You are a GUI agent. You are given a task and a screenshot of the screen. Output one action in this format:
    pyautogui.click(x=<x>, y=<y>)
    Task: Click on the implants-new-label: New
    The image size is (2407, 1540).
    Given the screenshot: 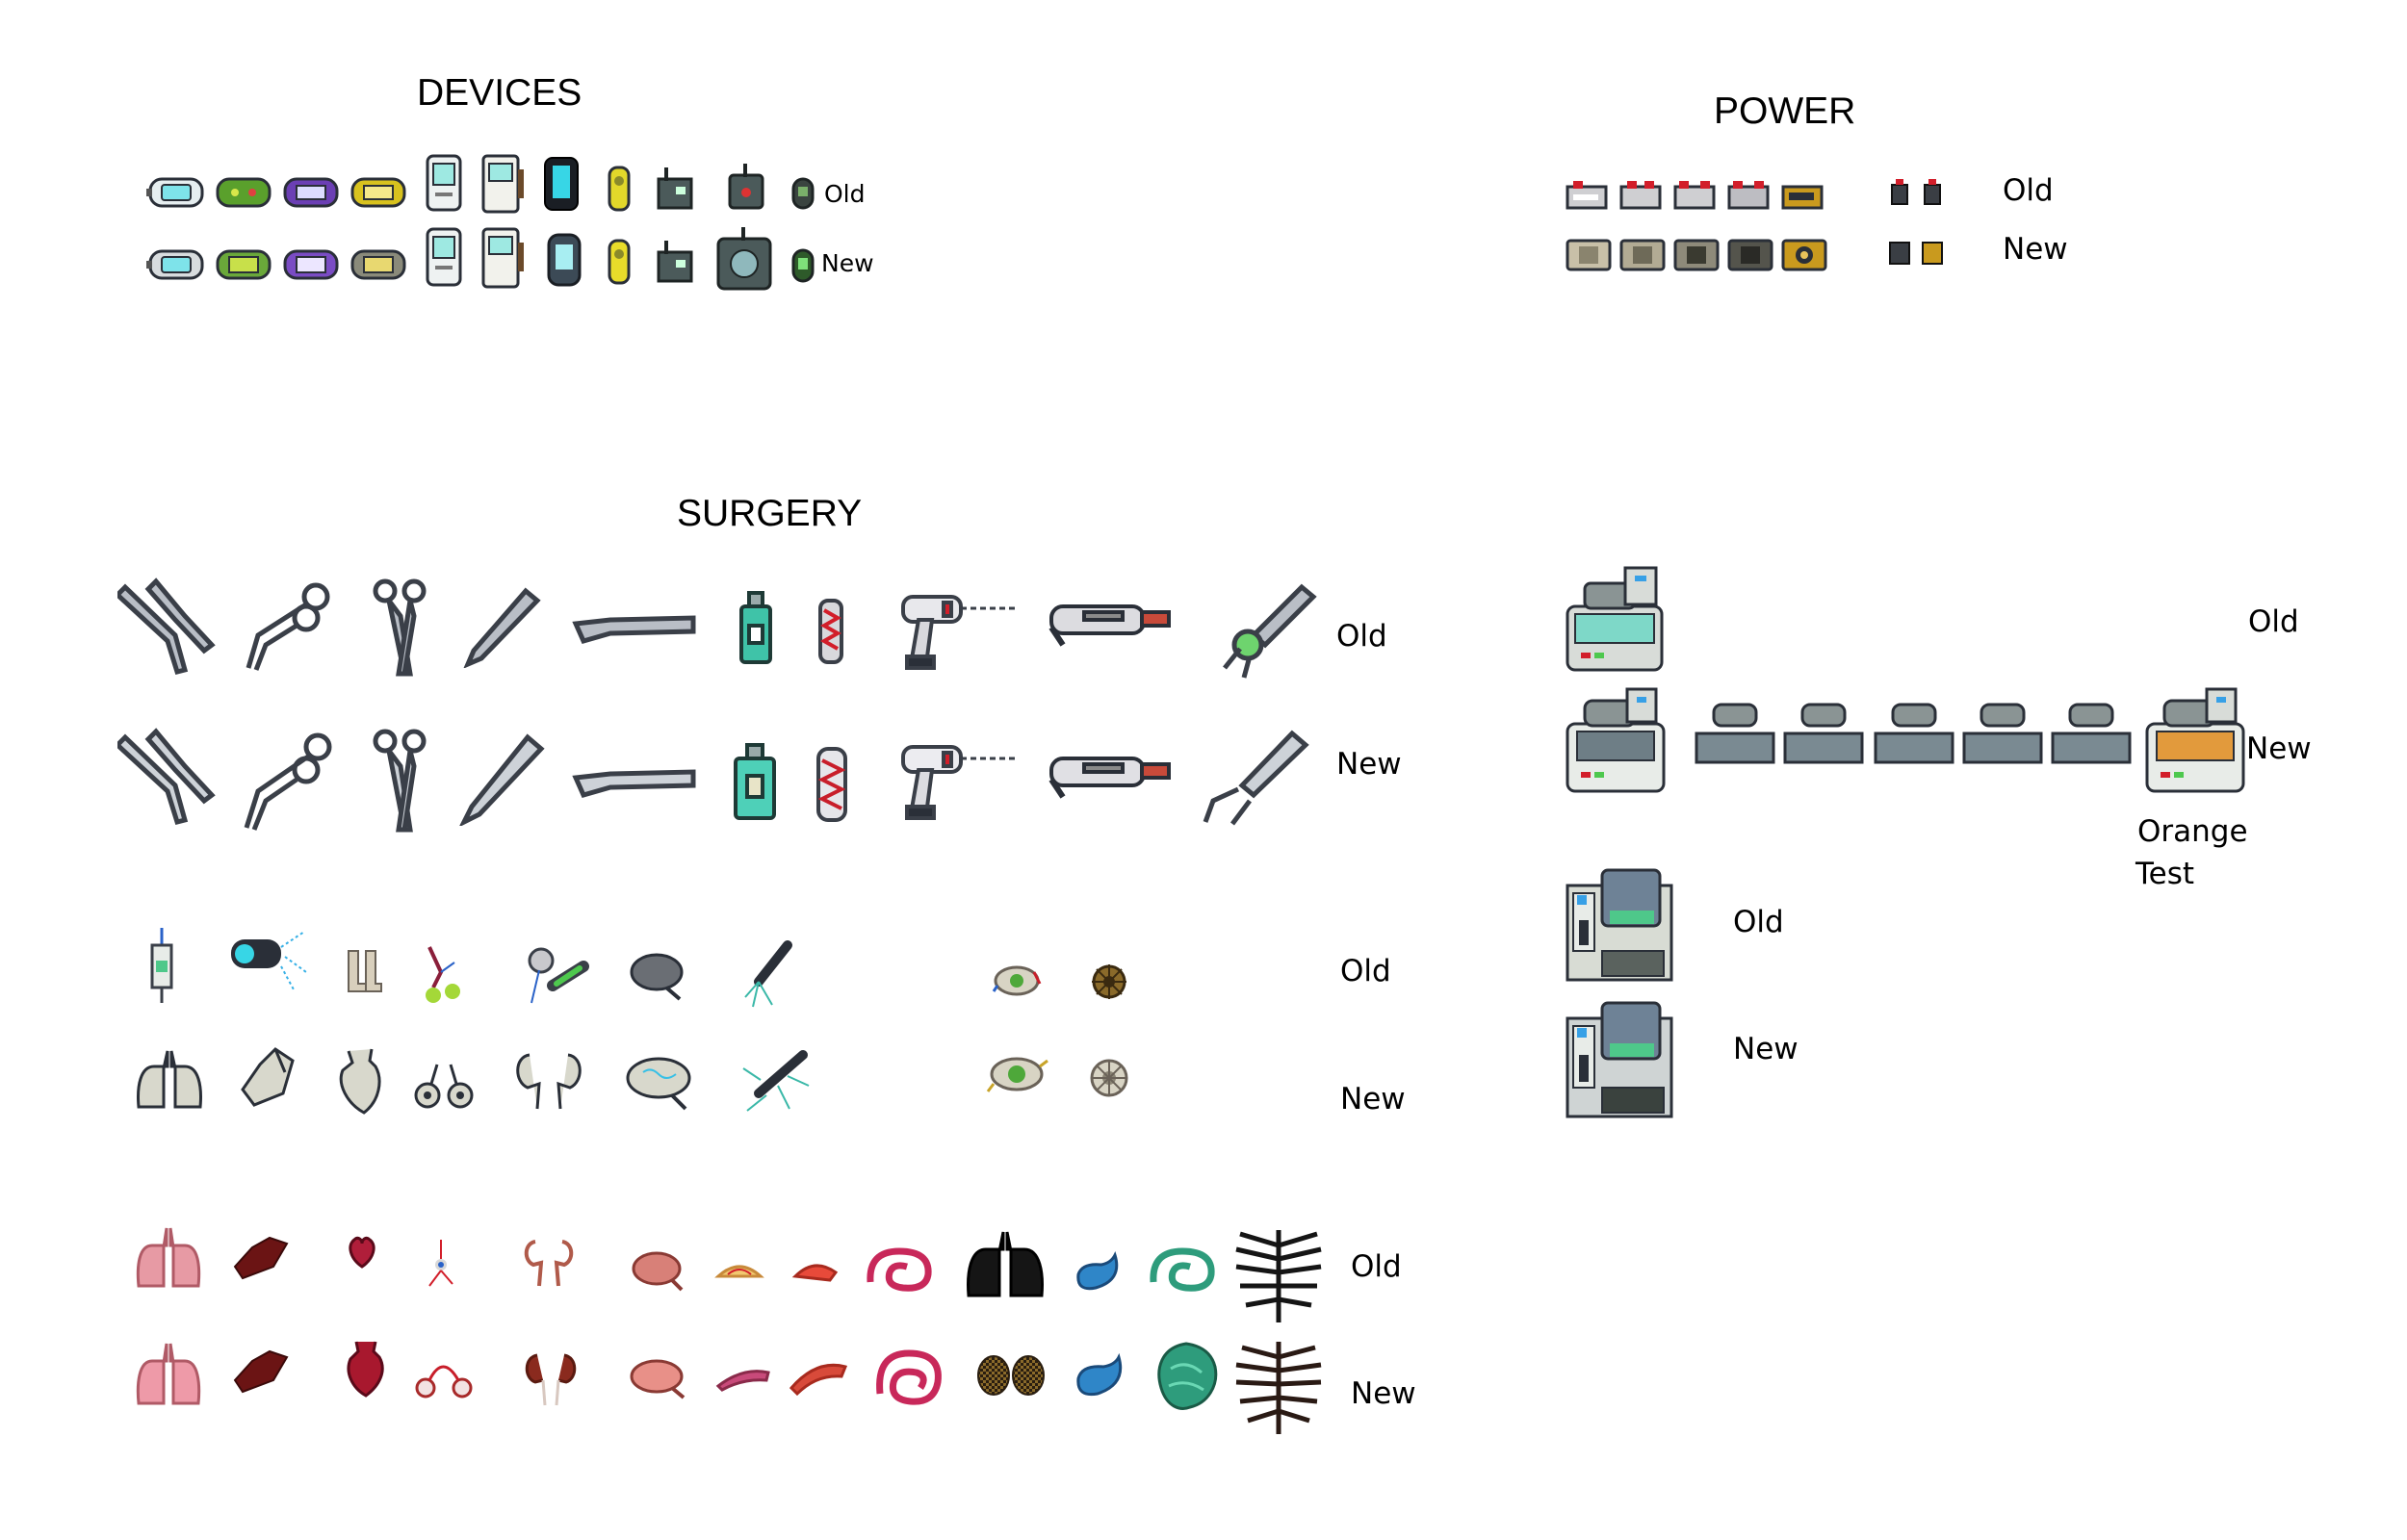 What is the action you would take?
    pyautogui.click(x=1373, y=1099)
    